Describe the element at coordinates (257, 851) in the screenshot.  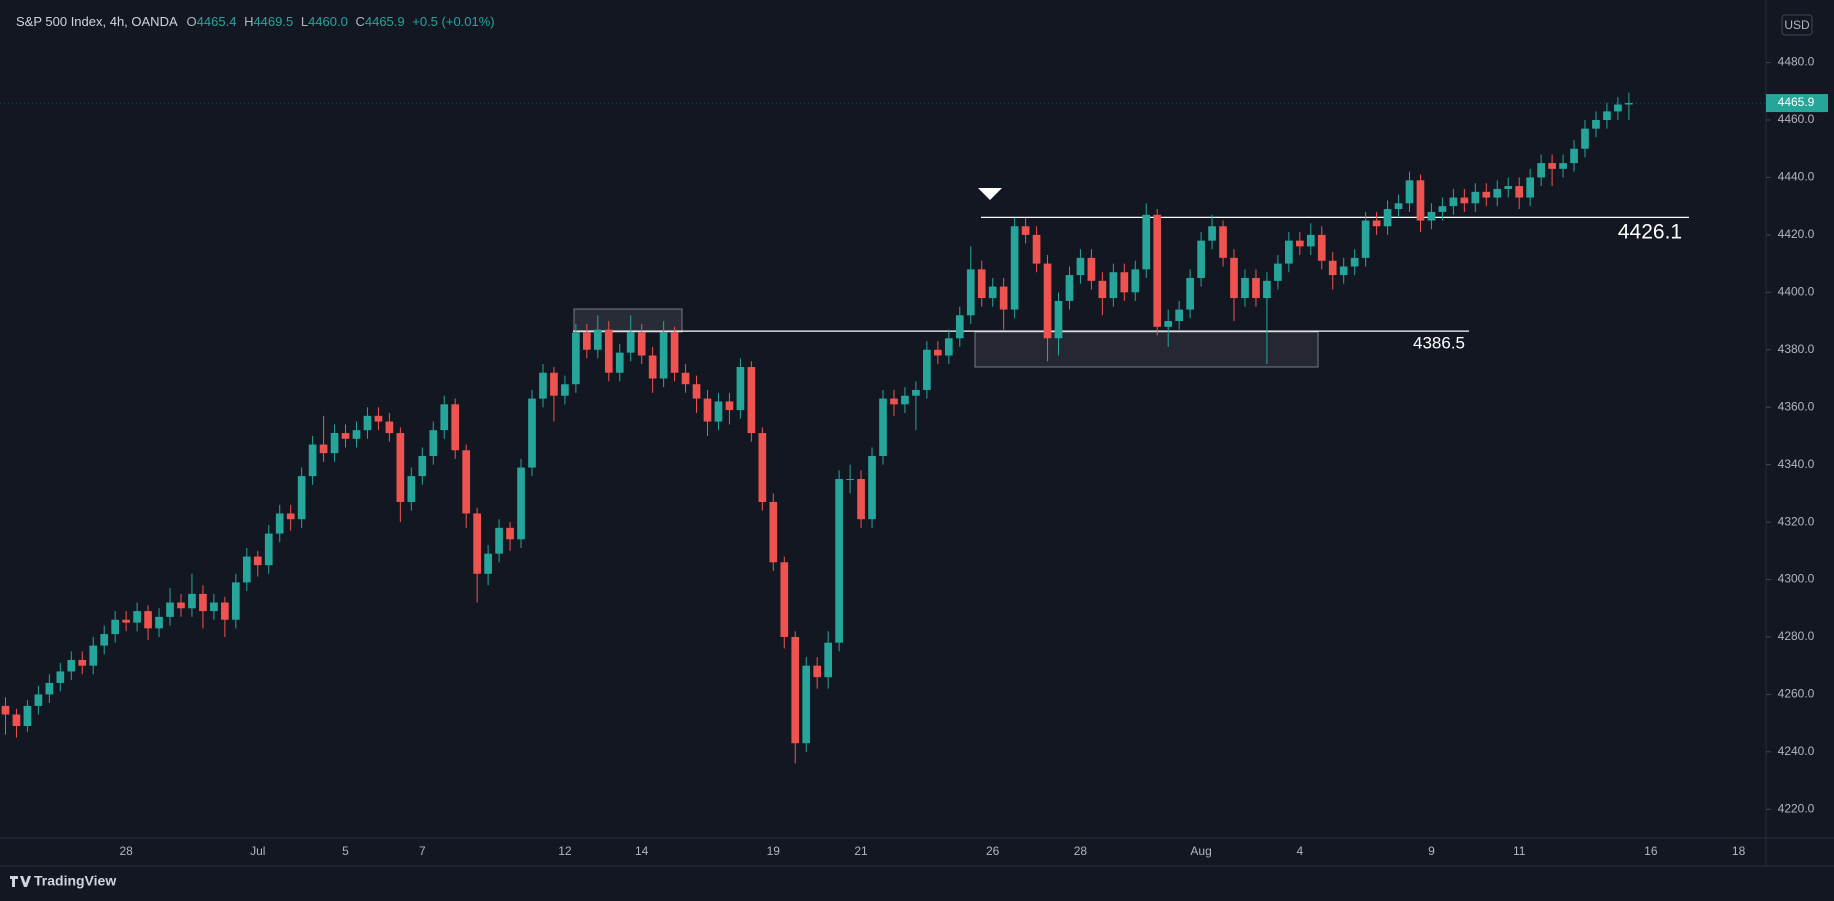
I see `x-tick-label: Jul` at that location.